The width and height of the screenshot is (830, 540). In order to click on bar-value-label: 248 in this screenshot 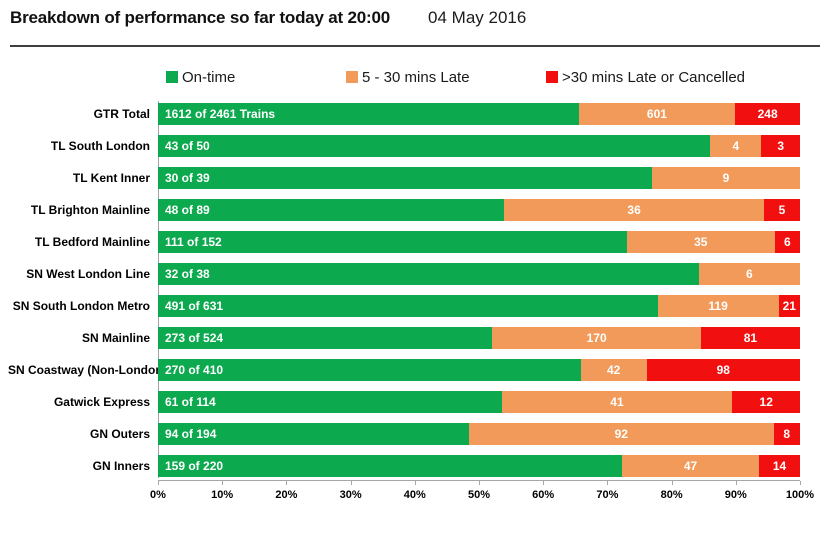, I will do `click(767, 114)`.